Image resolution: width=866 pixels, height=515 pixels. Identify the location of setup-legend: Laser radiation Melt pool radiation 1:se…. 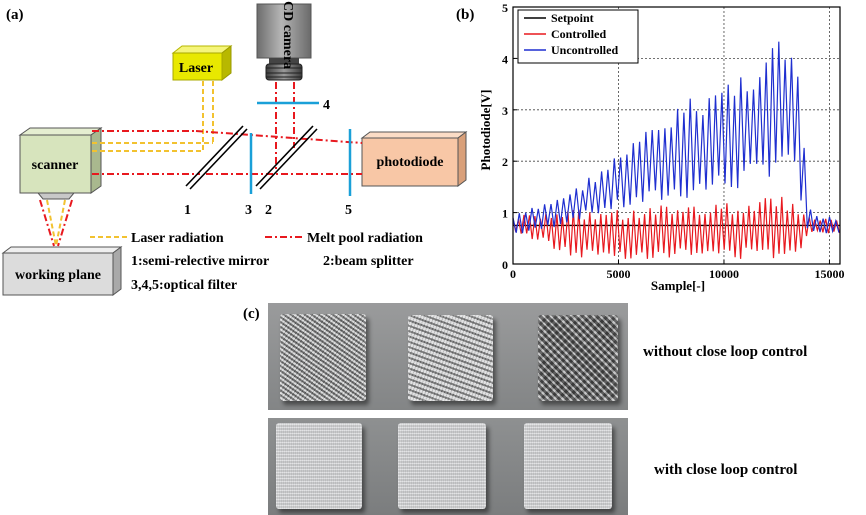
(256, 262).